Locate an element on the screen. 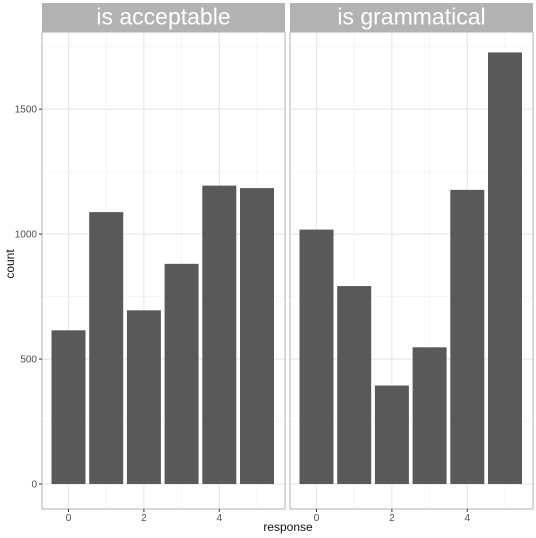 This screenshot has width=536, height=538. y-axis-title: count is located at coordinates (10, 264).